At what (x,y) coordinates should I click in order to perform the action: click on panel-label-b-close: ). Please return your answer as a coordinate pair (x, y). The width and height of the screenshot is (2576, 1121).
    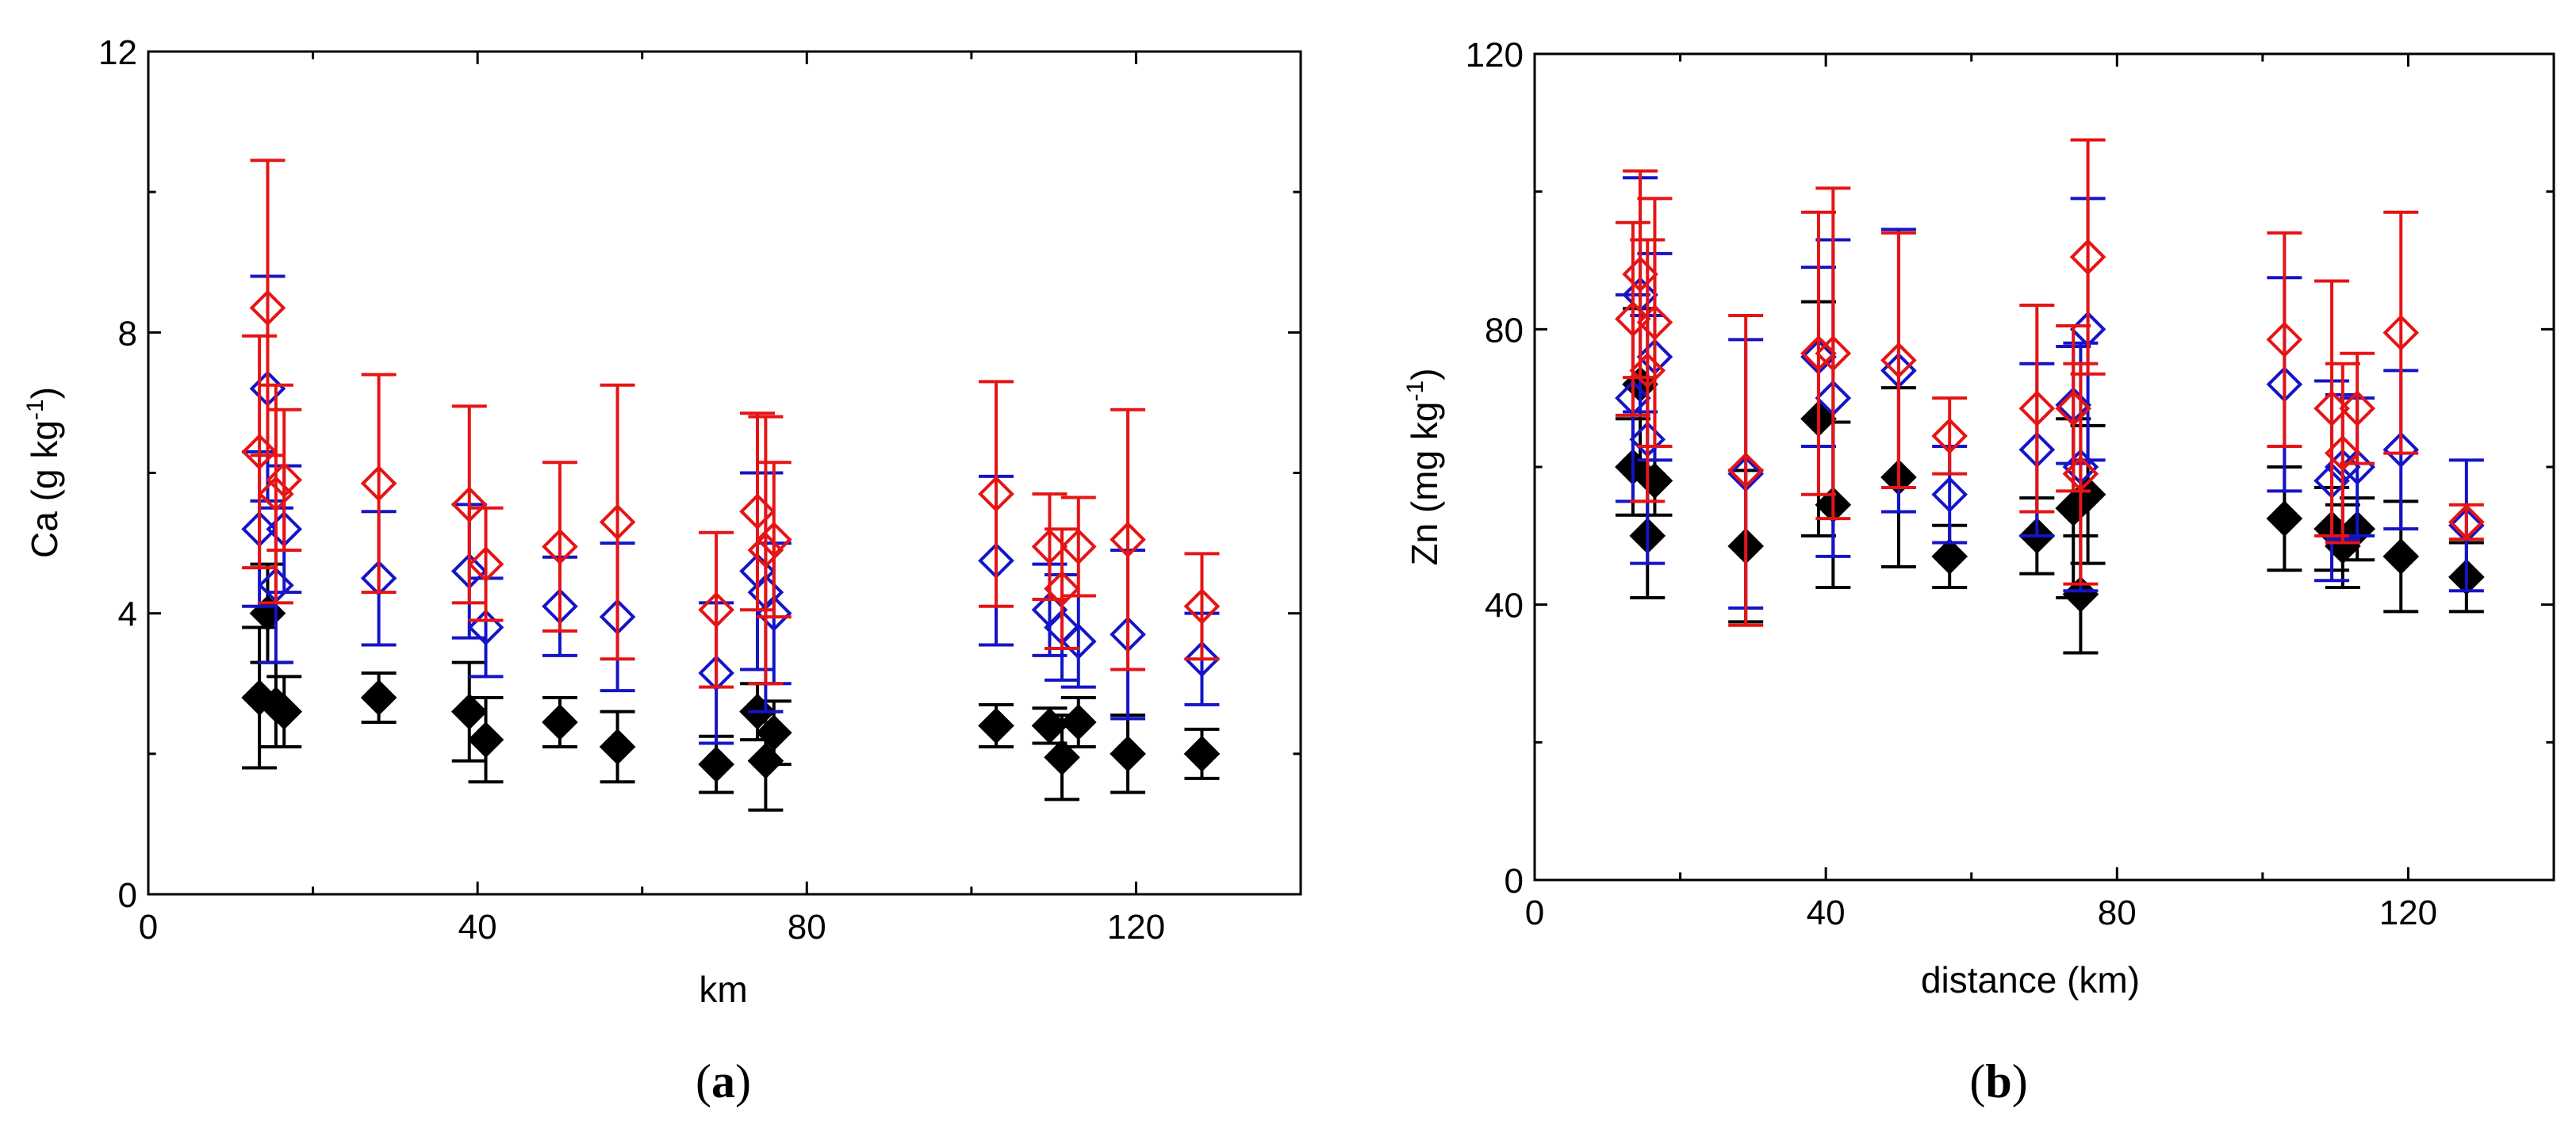
    Looking at the image, I should click on (2020, 1082).